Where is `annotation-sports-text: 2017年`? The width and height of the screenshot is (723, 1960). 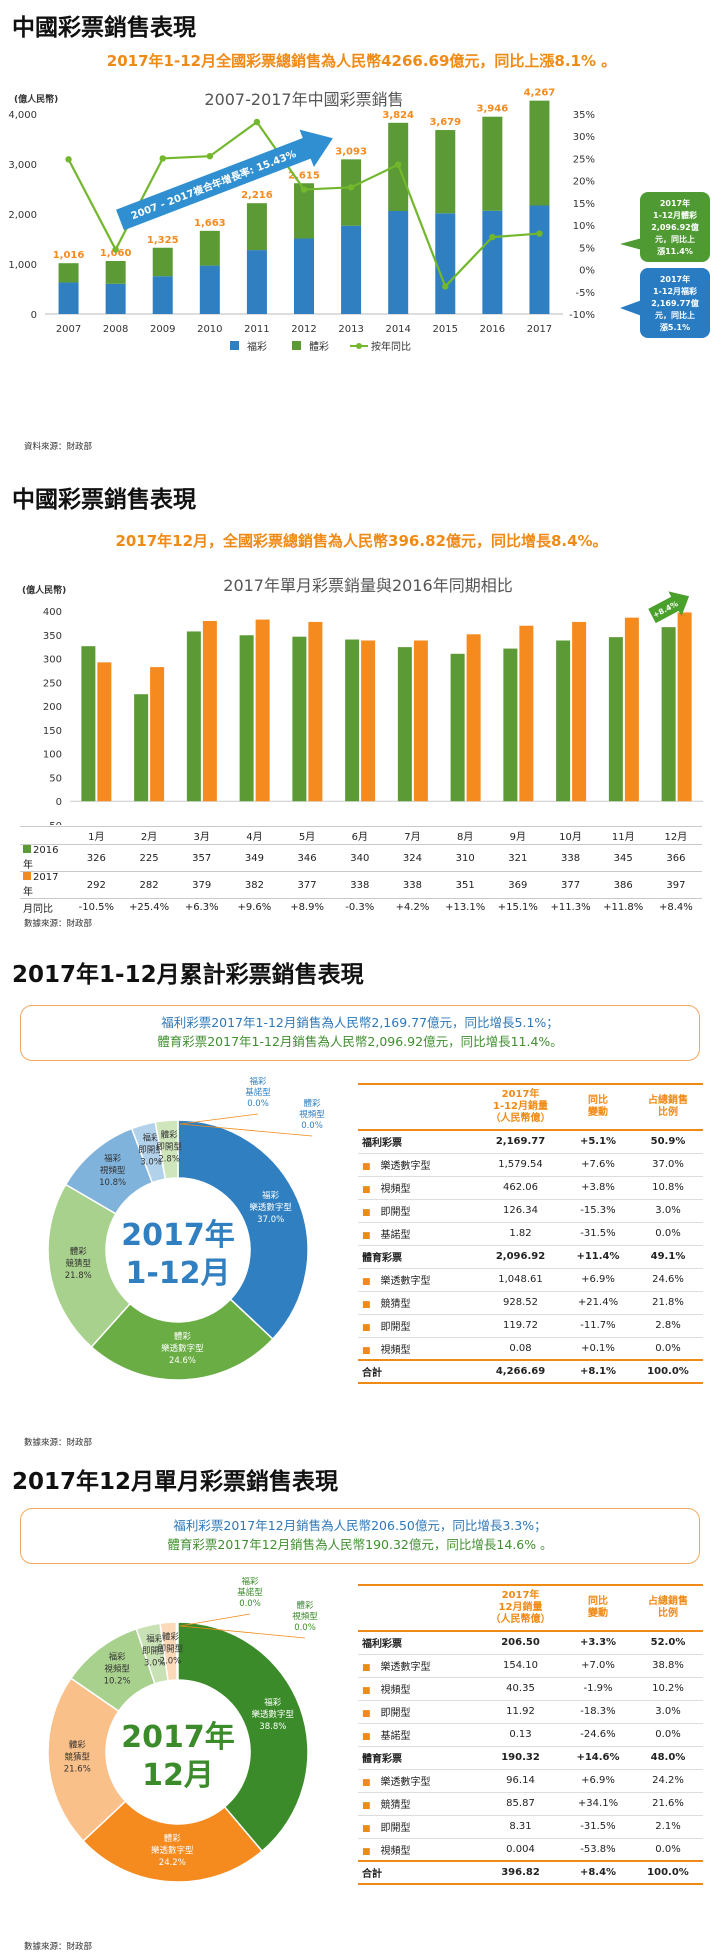
annotation-sports-text: 2017年 is located at coordinates (675, 203).